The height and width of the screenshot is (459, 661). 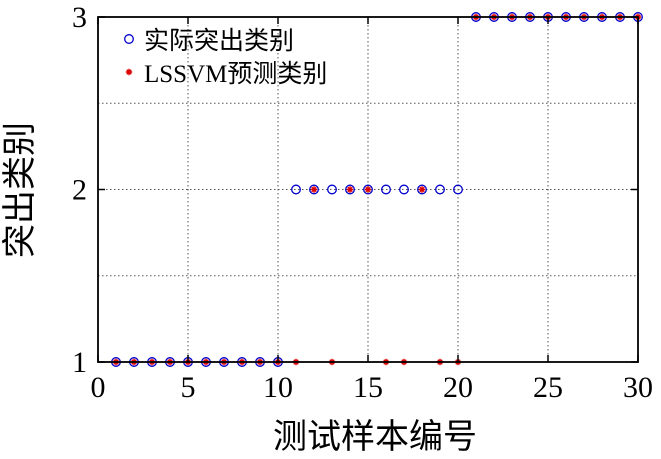 I want to click on x-tick-label: 15, so click(x=368, y=387).